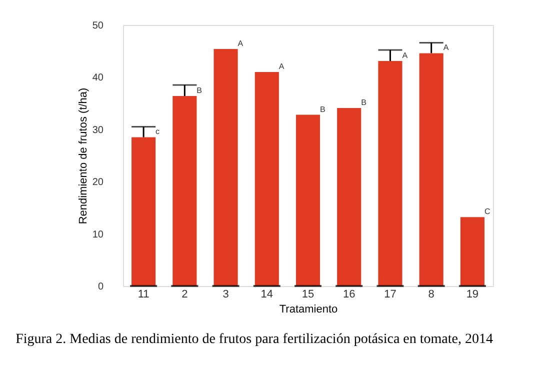 This screenshot has height=369, width=546. I want to click on annotation: C, so click(487, 211).